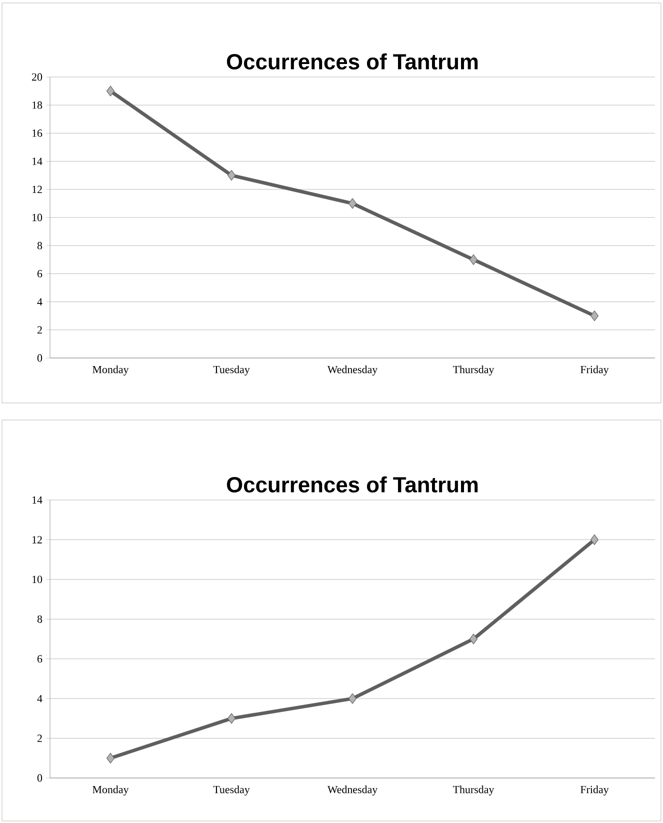  Describe the element at coordinates (37, 133) in the screenshot. I see `y-tick-label: 16` at that location.